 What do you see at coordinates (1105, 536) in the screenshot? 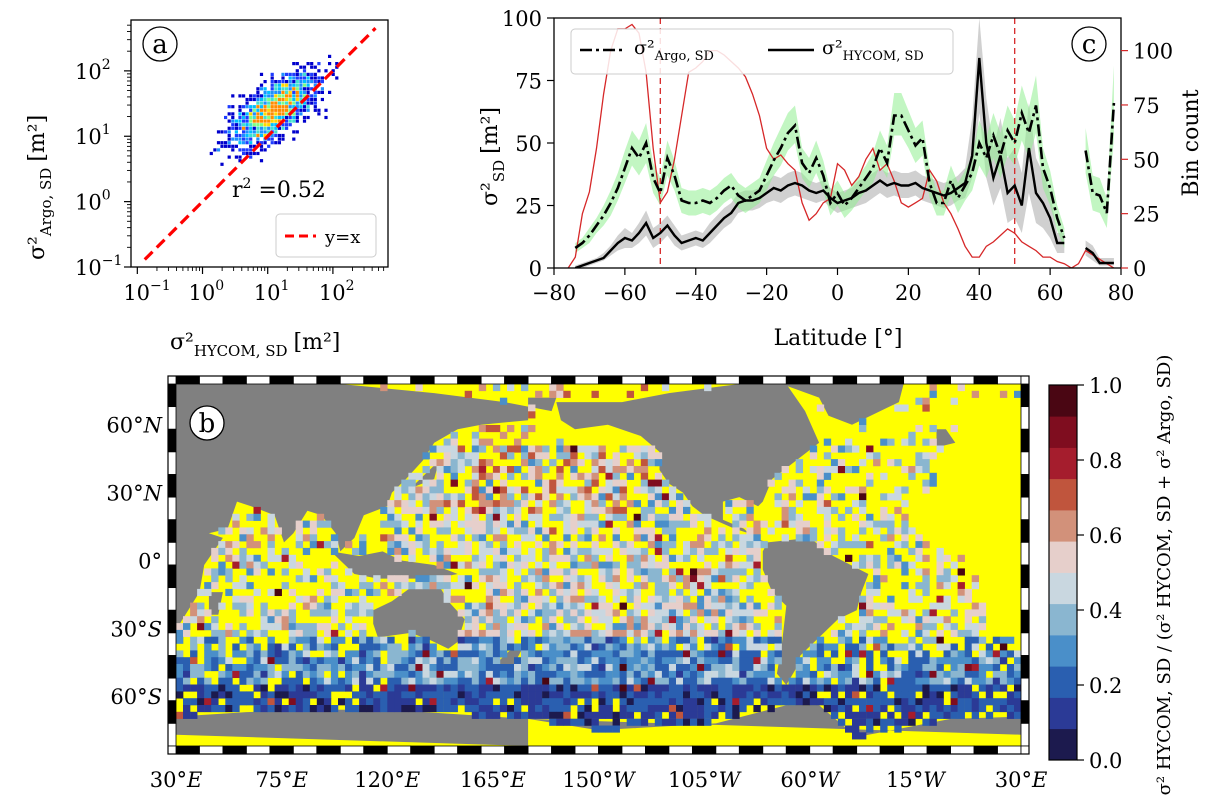
I see `b-colorbar-tick-label: 0.6` at bounding box center [1105, 536].